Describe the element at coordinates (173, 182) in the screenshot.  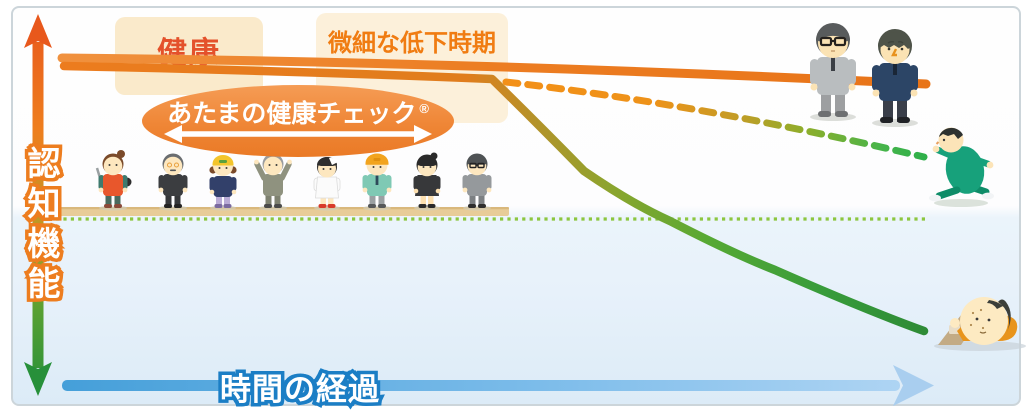
I see `elder-man-black-suit` at that location.